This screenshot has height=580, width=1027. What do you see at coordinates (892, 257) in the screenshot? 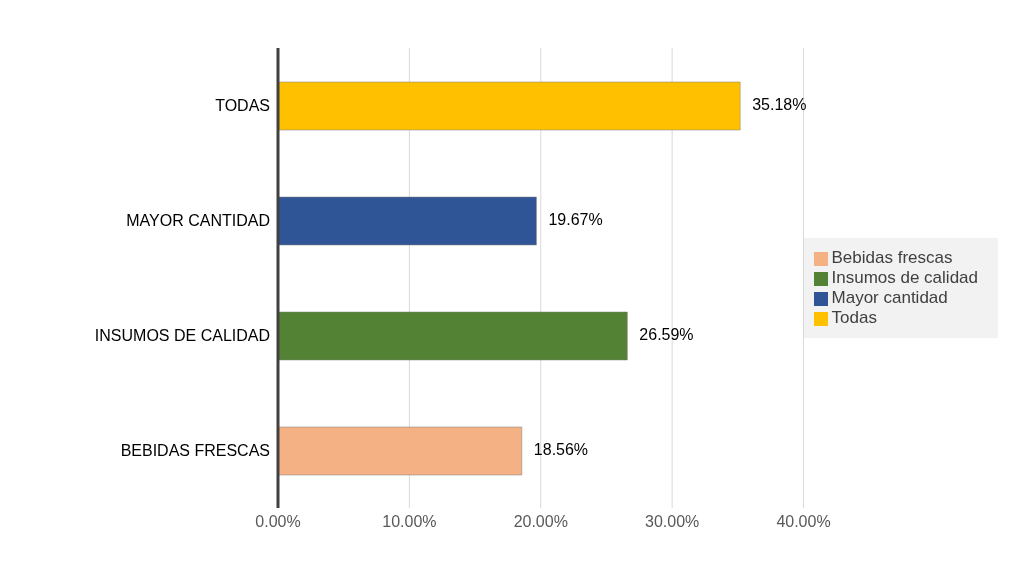
I see `legend-label: Bebidas frescas` at bounding box center [892, 257].